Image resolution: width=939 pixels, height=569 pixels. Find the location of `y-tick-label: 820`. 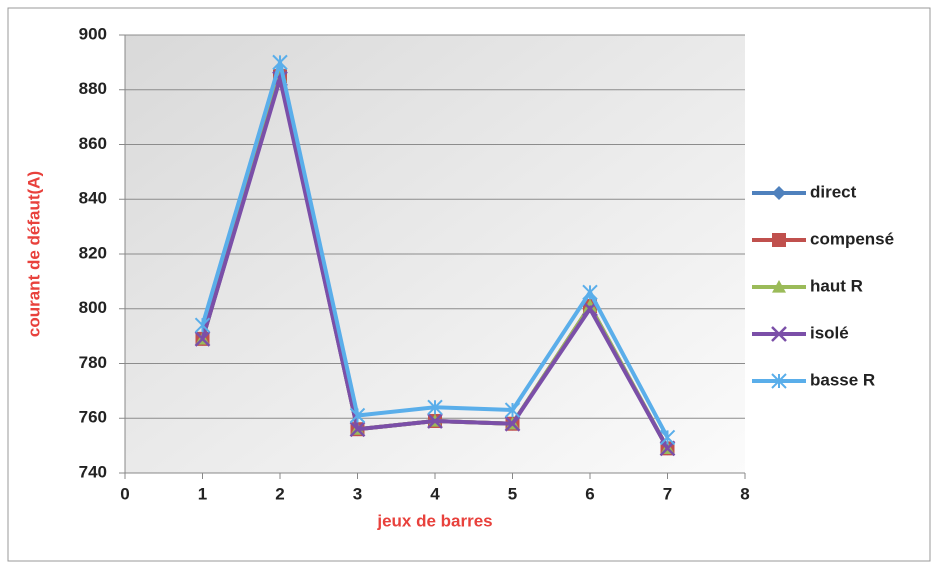

y-tick-label: 820 is located at coordinates (93, 252).